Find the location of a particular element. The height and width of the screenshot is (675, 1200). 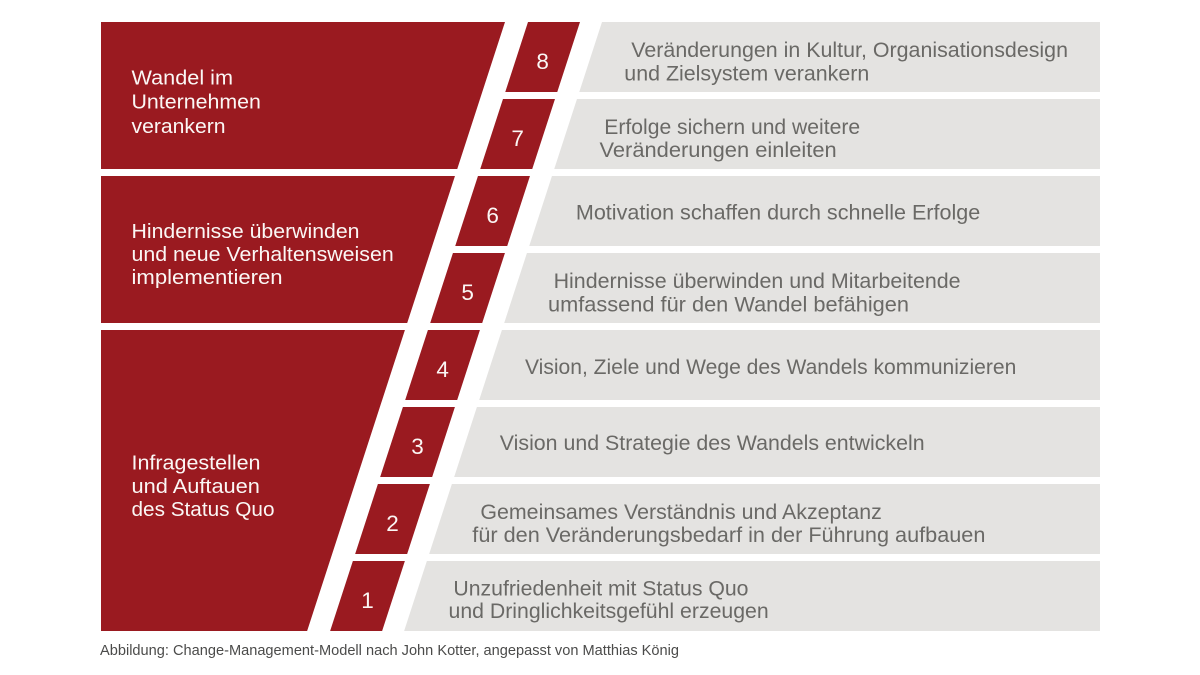

svg-text:Gemeinsames Verständnis und Ak: Gemeinsames Verständnis und Akzeptanz is located at coordinates (680, 512).